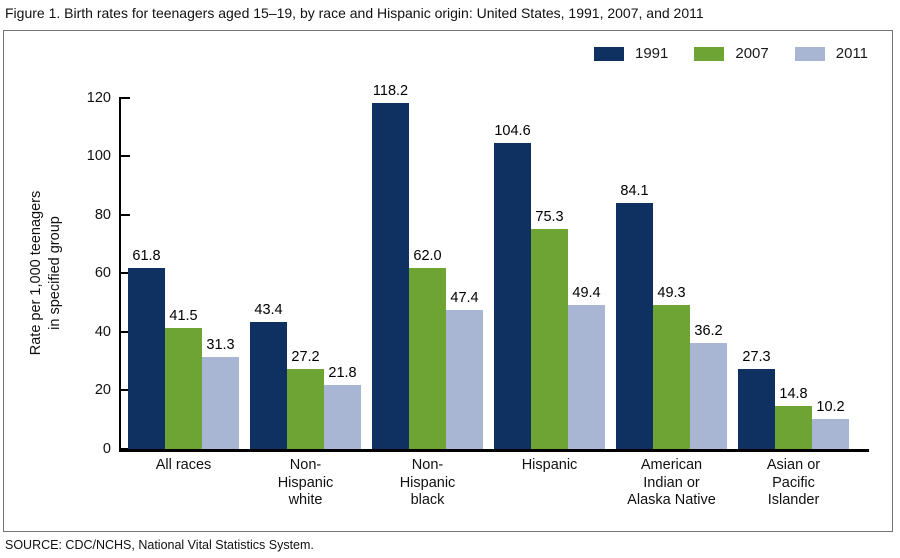 The image size is (900, 558). What do you see at coordinates (634, 191) in the screenshot?
I see `bar-value-label: 84.1` at bounding box center [634, 191].